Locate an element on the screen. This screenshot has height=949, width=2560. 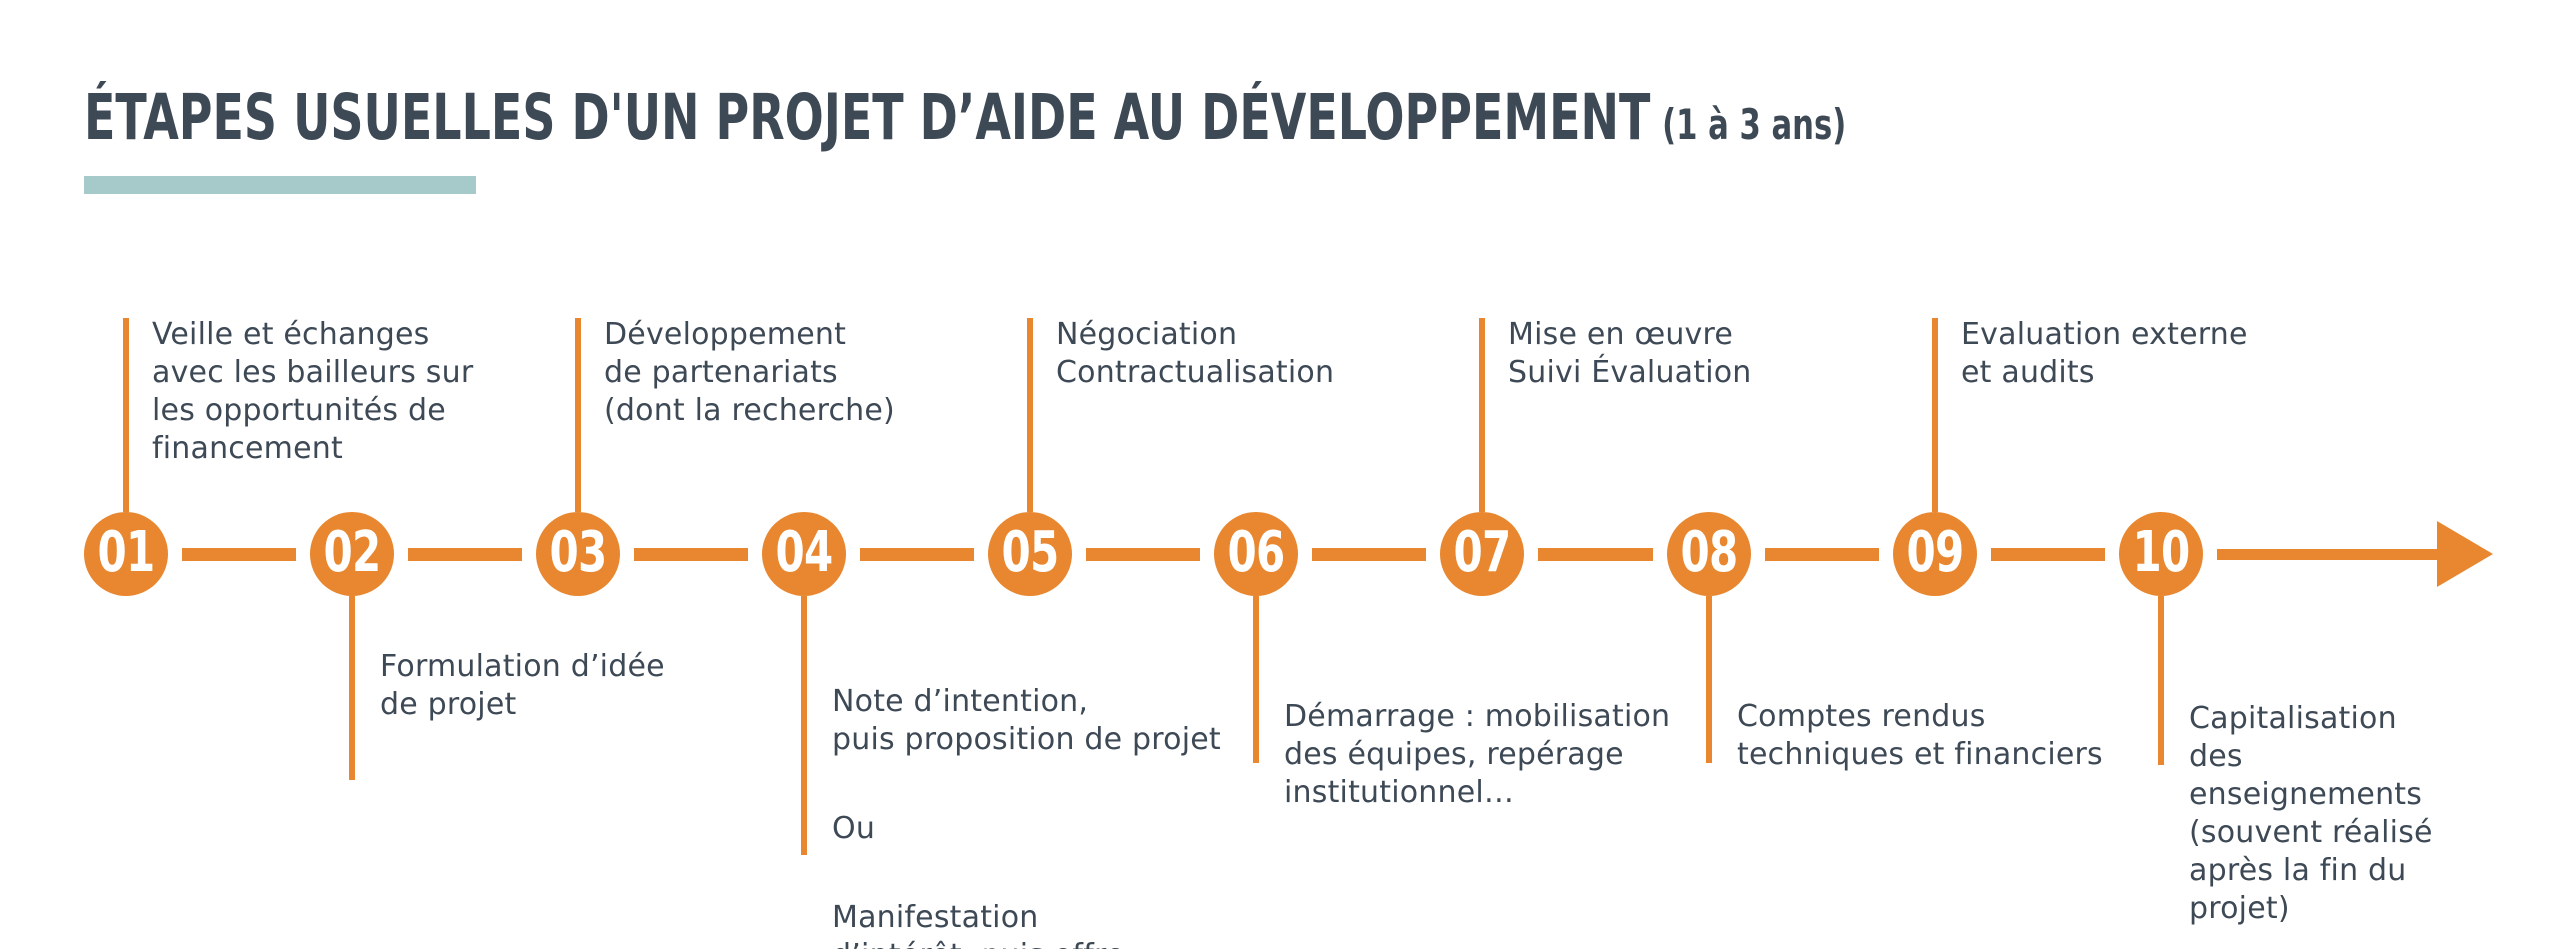
step-number: 01 is located at coordinates (126, 552).